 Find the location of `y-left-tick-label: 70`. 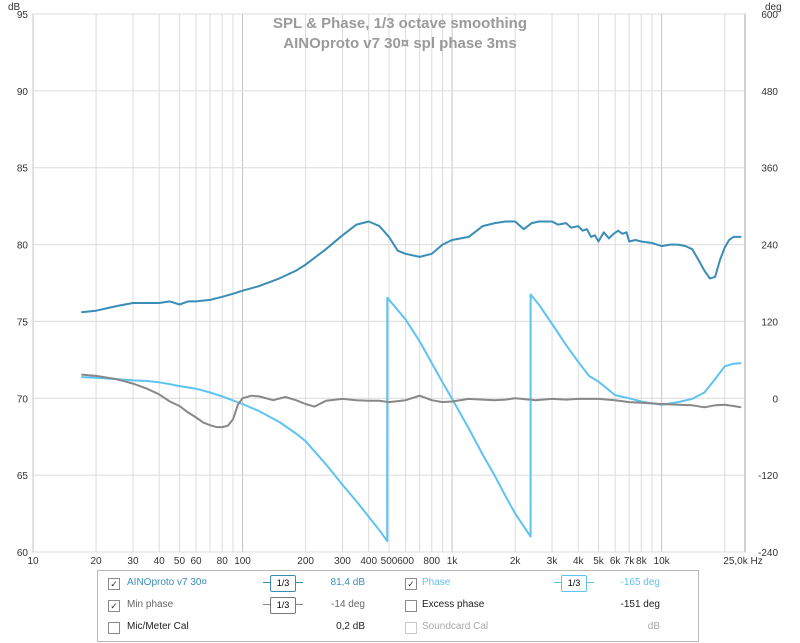

y-left-tick-label: 70 is located at coordinates (23, 399).